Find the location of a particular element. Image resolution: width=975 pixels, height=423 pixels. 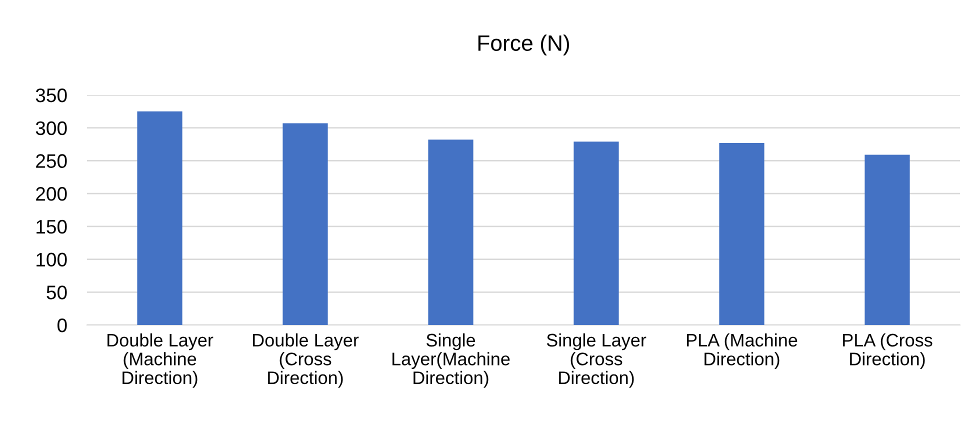

x-tick-label: Single Layer(Machine Direction) is located at coordinates (451, 360).